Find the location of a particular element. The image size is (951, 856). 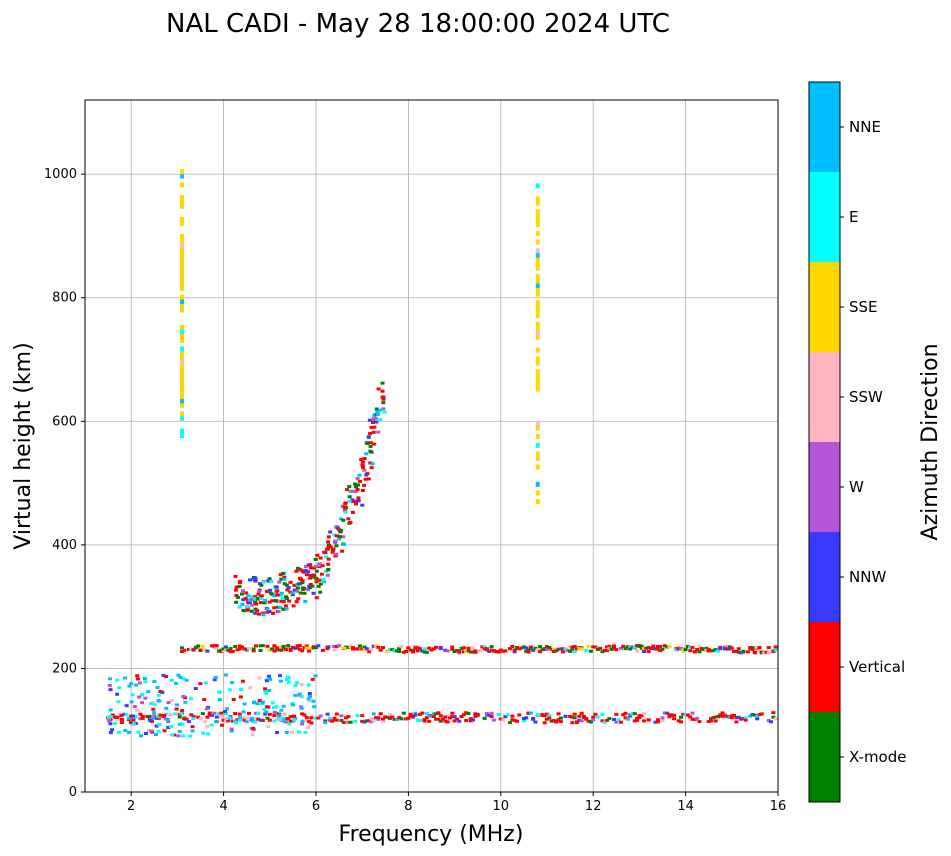

x-tick-label: 2 is located at coordinates (131, 806).